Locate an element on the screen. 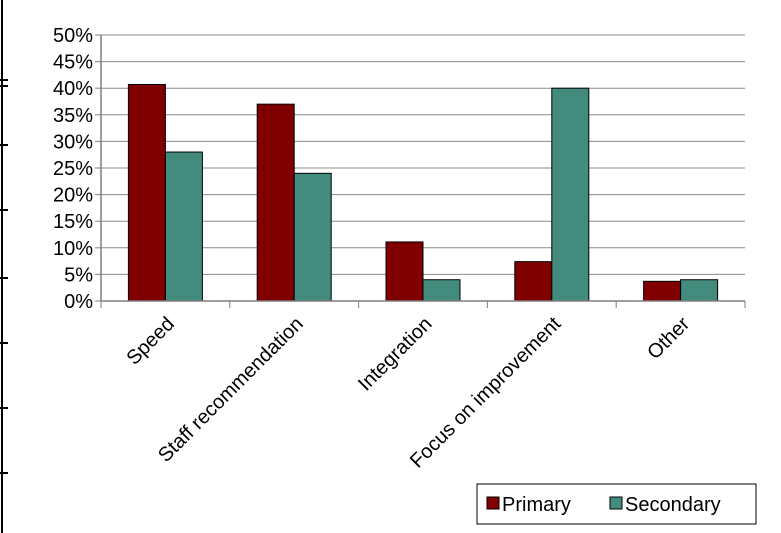  y-tick-label: 10% is located at coordinates (73, 249).